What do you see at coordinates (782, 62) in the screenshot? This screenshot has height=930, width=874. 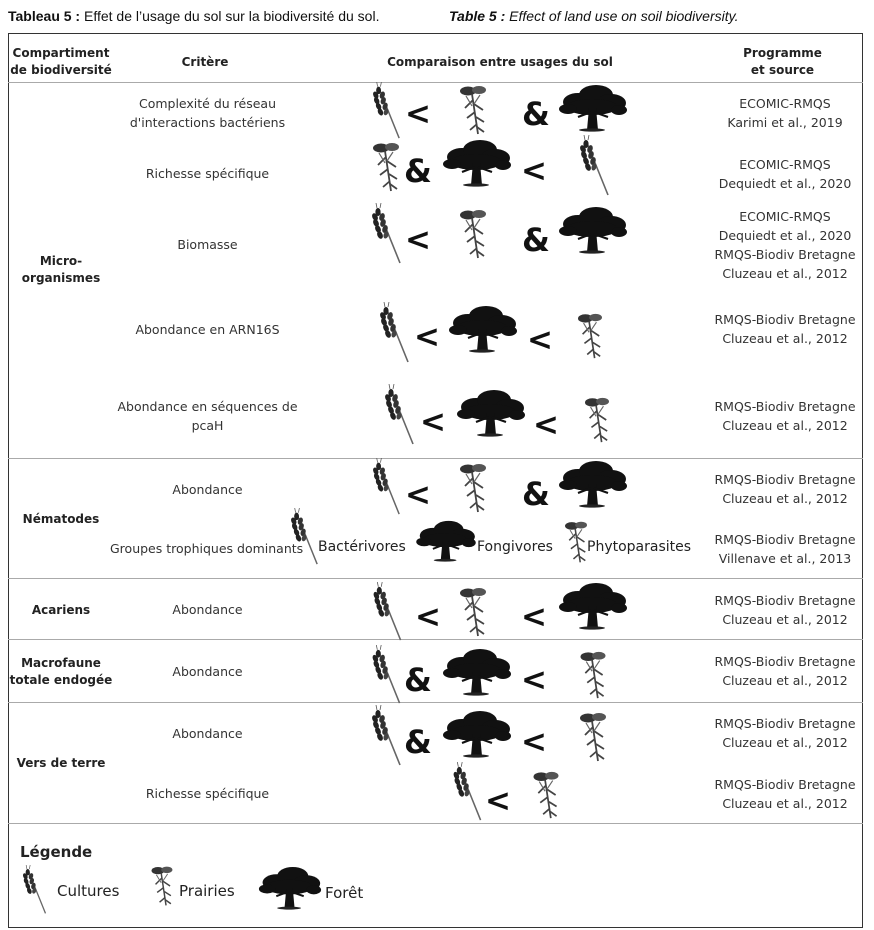 I see `header-source: Programme et source` at bounding box center [782, 62].